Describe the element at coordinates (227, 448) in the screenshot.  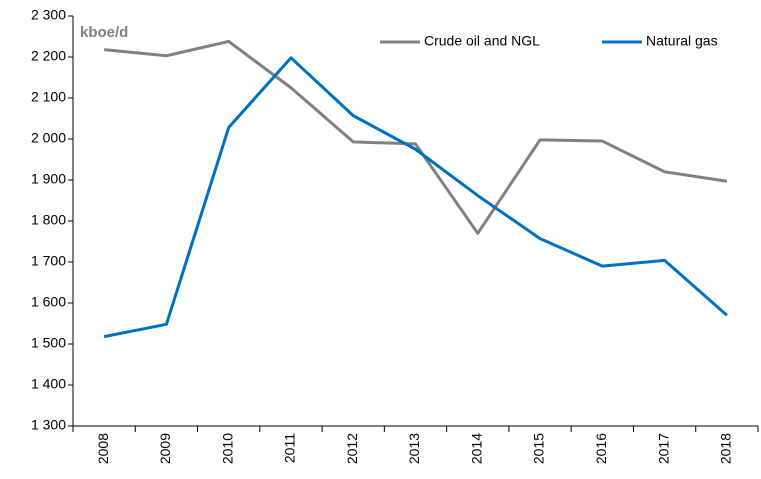
I see `x-tick-label: 2010` at that location.